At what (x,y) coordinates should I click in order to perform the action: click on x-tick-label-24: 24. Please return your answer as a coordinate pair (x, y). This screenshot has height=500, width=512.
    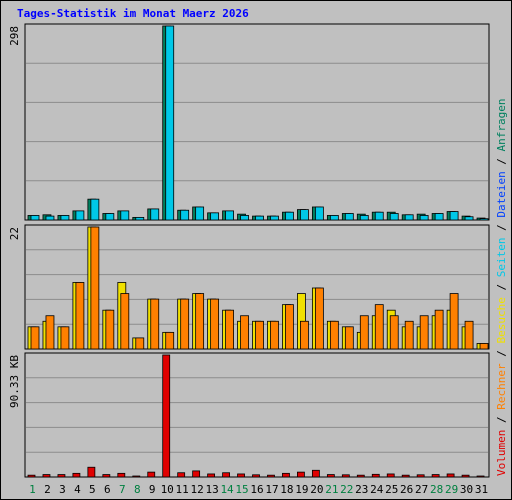
    Looking at the image, I should click on (377, 489).